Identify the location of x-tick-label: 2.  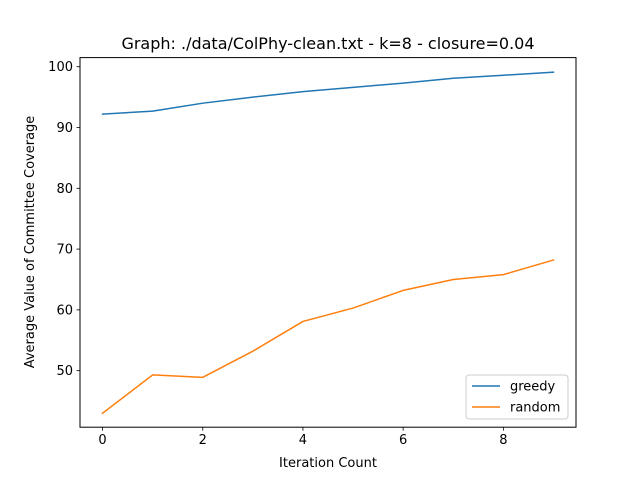
(203, 440).